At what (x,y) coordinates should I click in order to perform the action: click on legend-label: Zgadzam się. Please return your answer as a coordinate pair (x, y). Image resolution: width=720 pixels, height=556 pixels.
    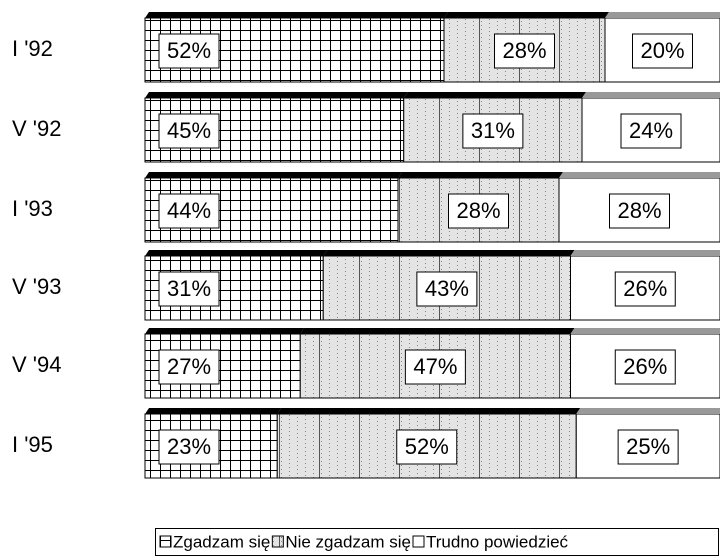
    Looking at the image, I should click on (221, 541).